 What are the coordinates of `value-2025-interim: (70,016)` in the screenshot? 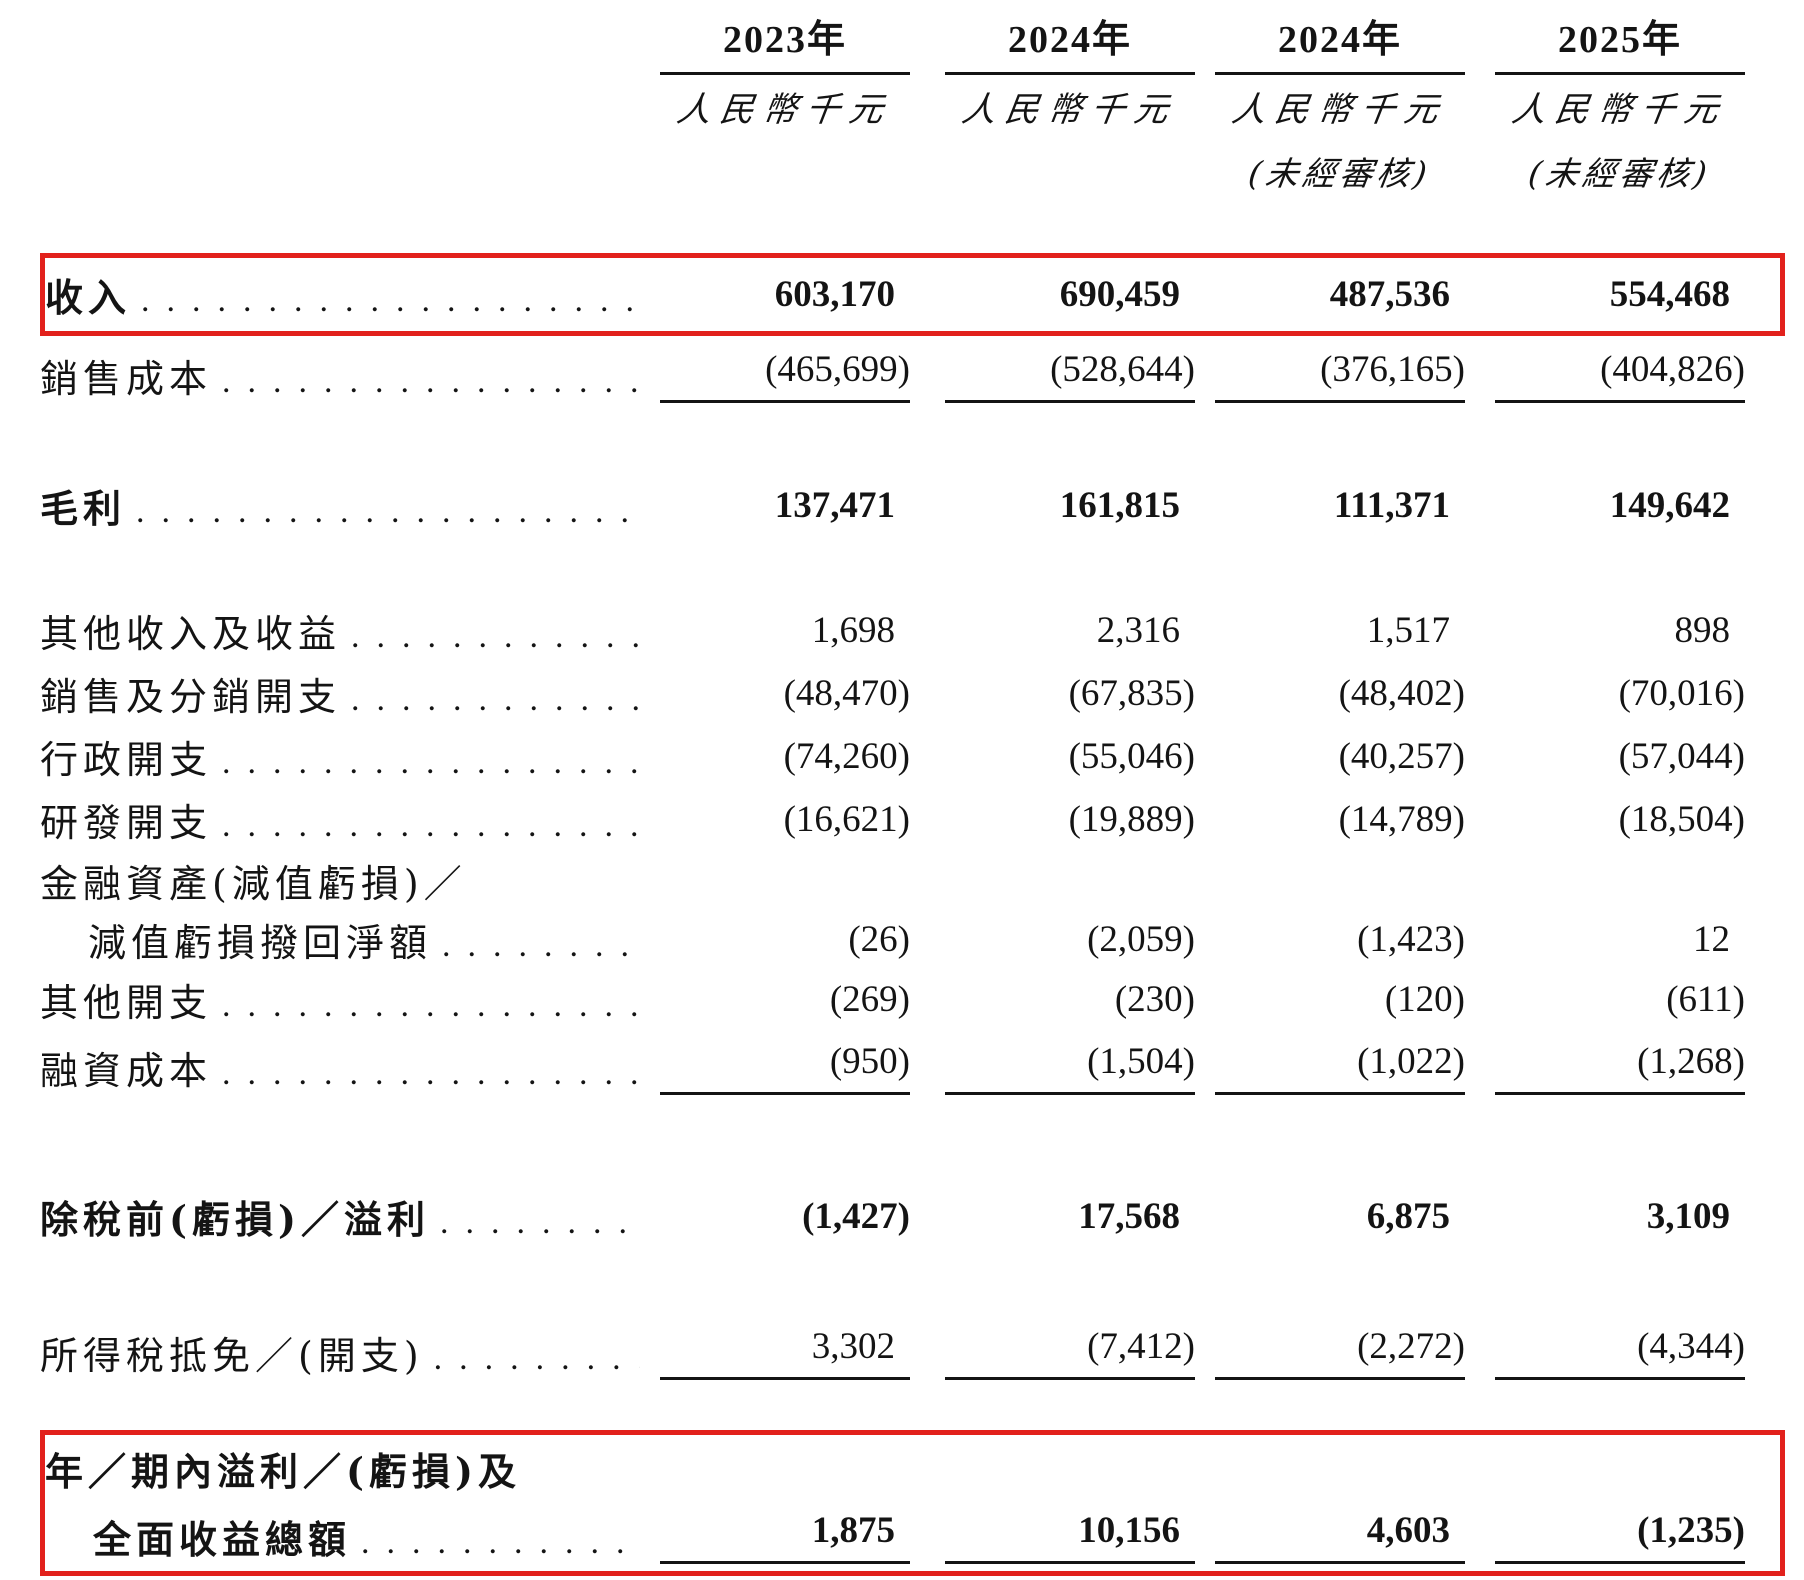 It's located at (1681, 693).